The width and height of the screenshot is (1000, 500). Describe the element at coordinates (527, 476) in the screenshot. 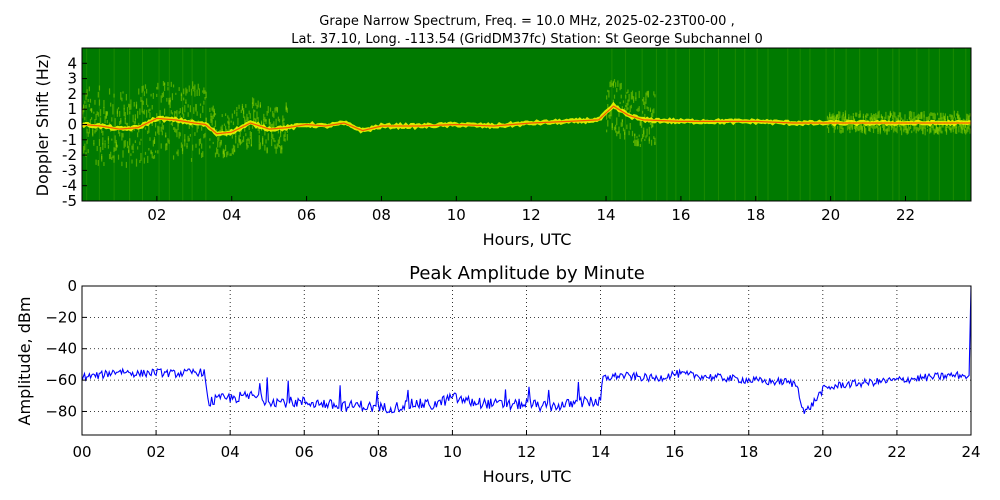

I see `amplitude-x-axis-label: Hours, UTC` at that location.